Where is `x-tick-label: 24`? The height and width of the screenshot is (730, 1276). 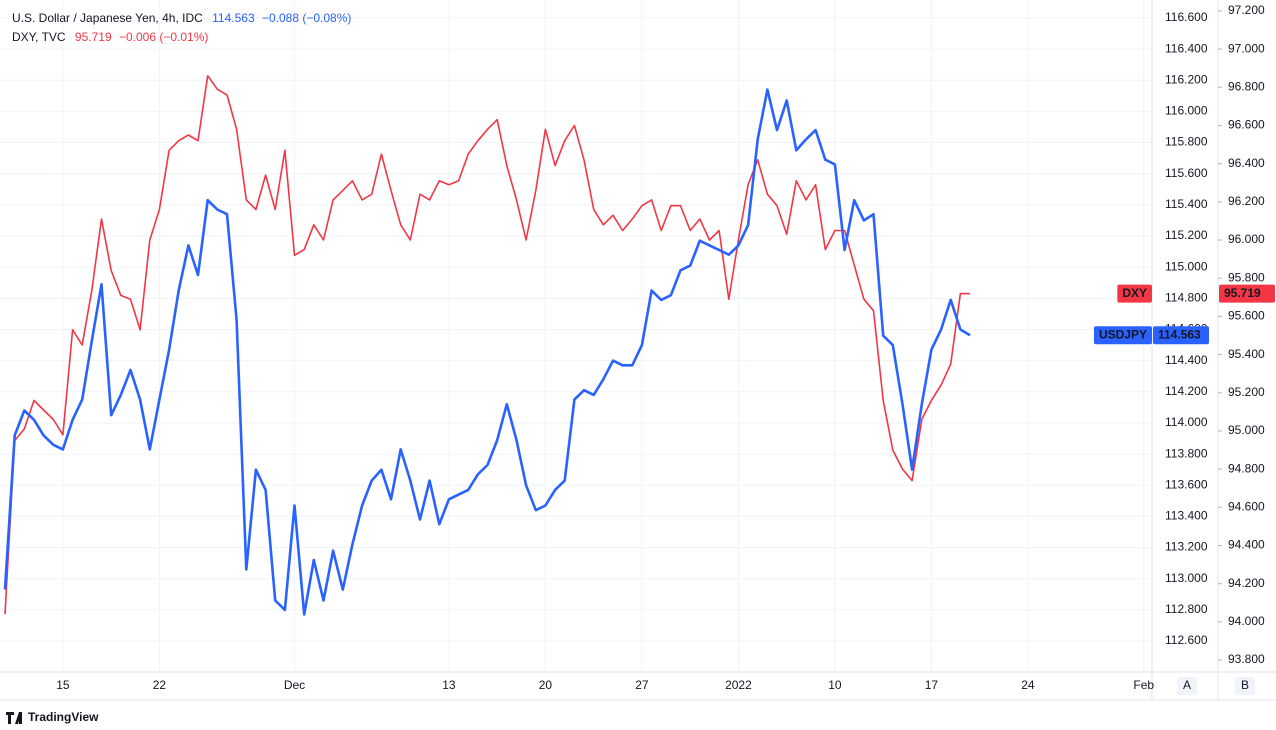
x-tick-label: 24 is located at coordinates (1028, 685).